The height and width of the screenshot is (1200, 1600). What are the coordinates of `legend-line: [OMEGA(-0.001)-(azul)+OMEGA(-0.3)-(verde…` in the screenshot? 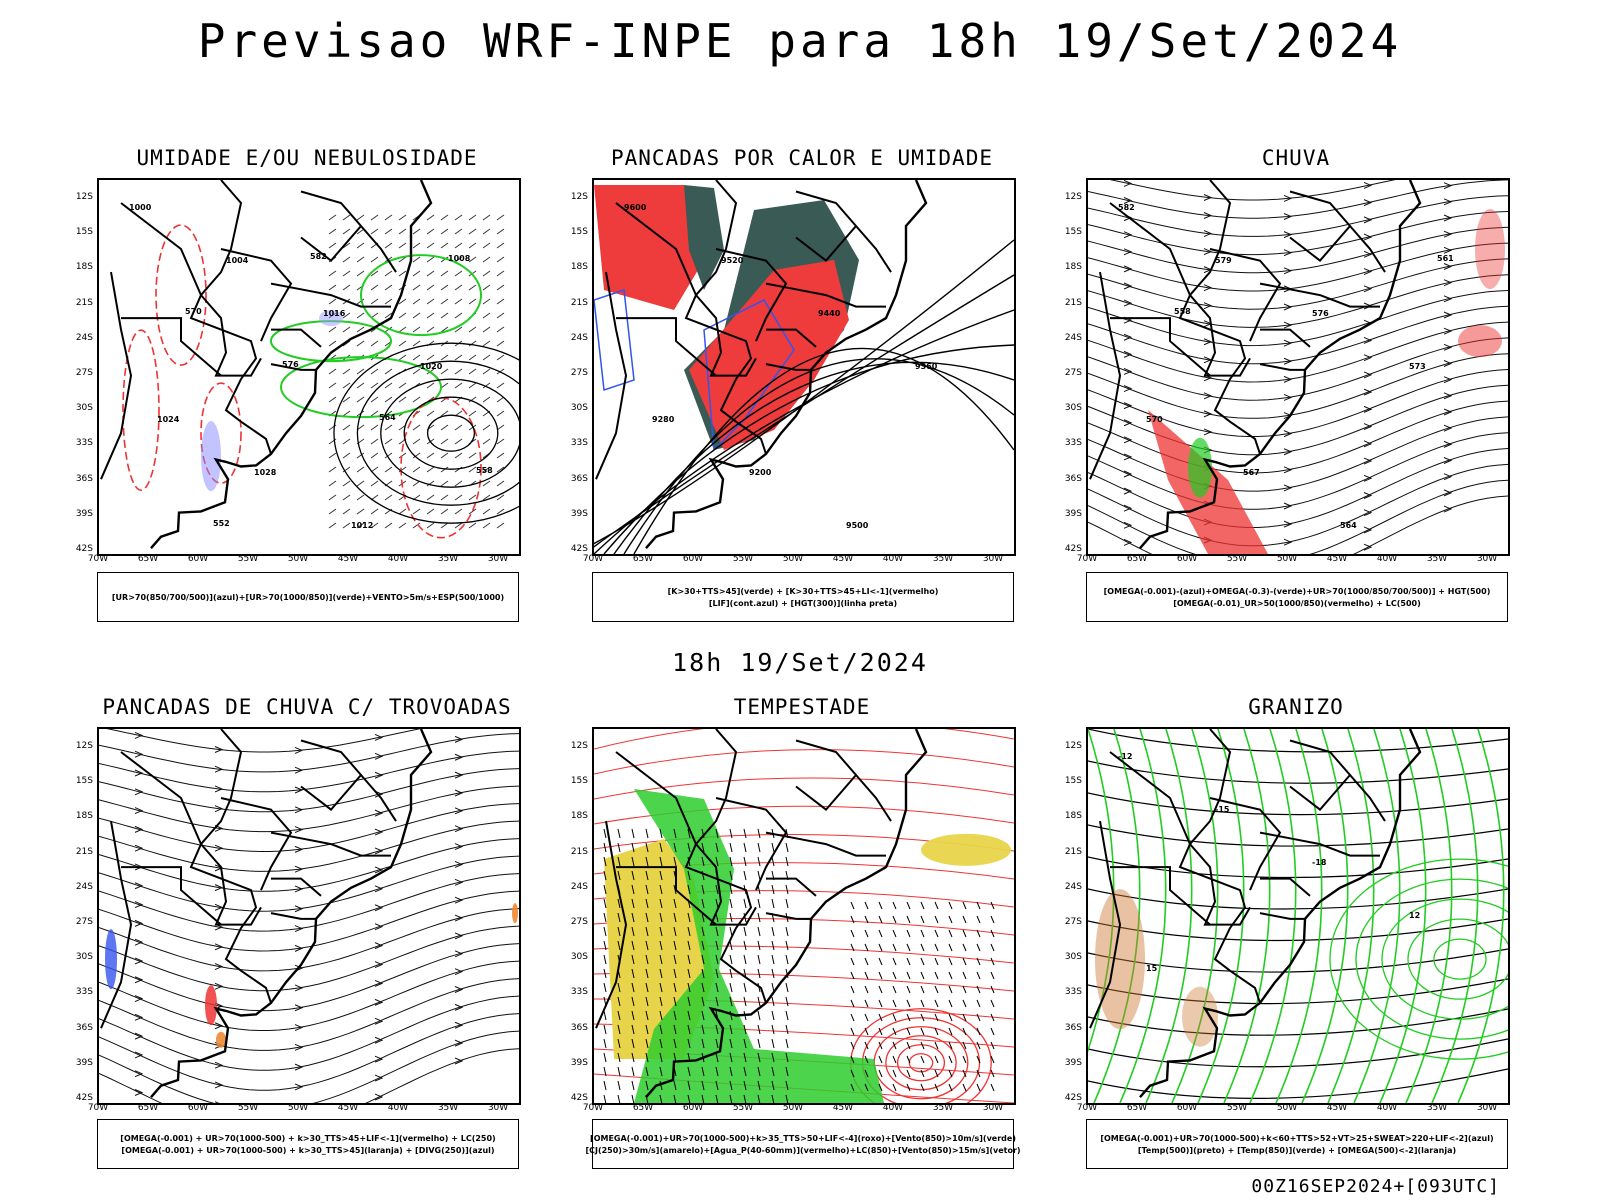 It's located at (1297, 591).